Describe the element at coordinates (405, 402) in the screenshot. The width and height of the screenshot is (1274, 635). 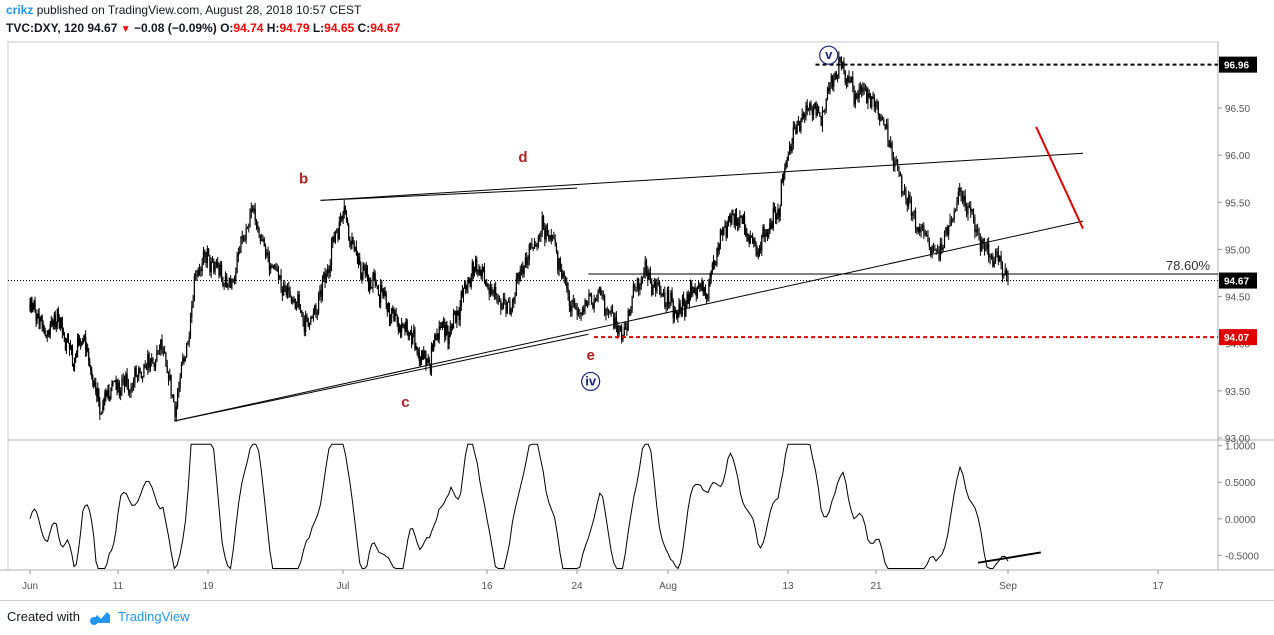
I see `wave-label-c: c` at that location.